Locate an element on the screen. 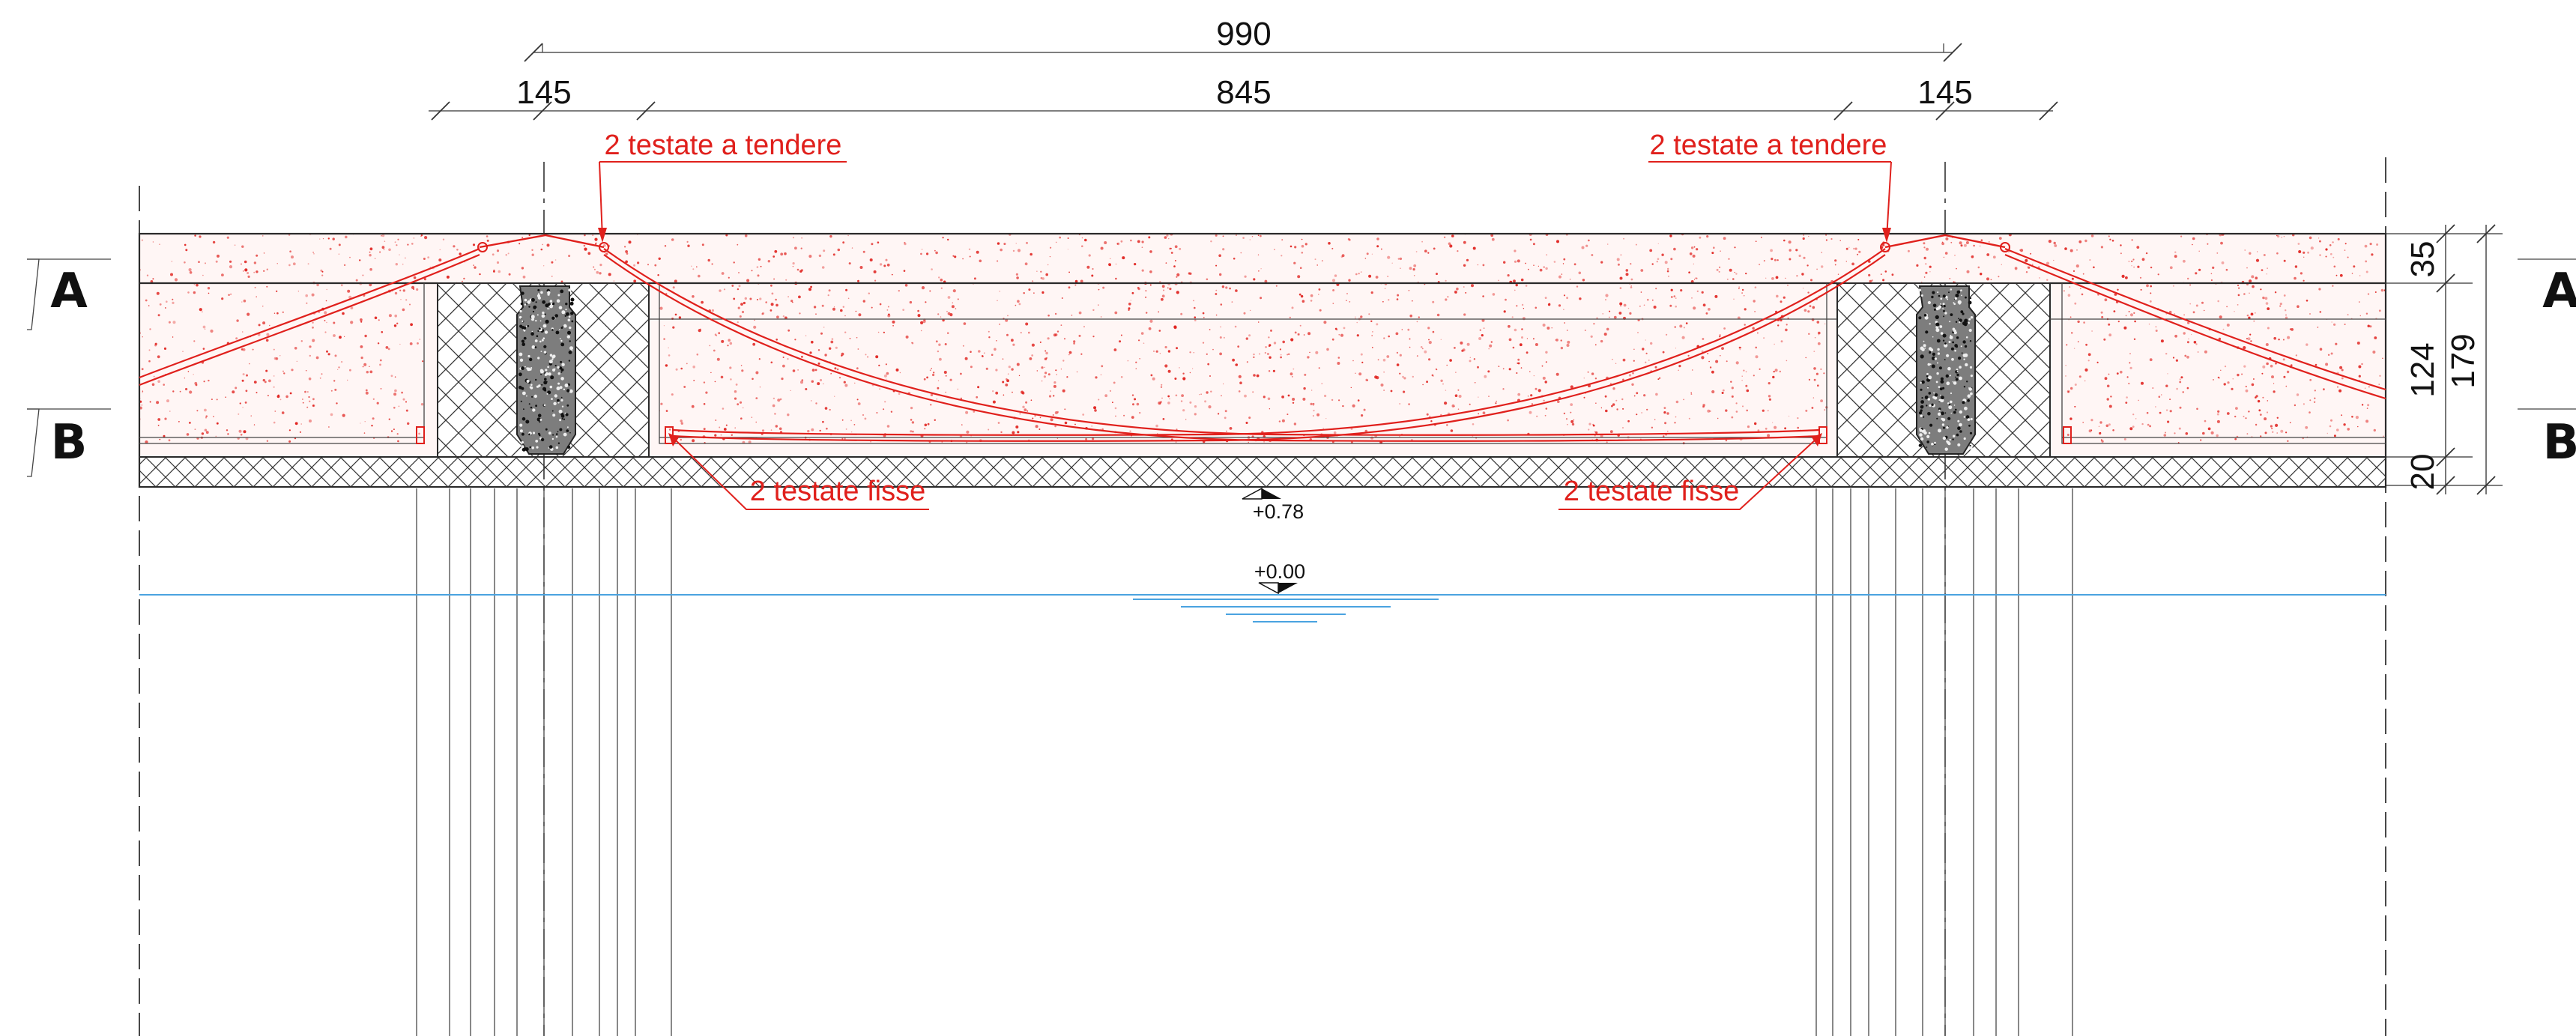  dimension-chain-vertical is located at coordinates (2444, 360).